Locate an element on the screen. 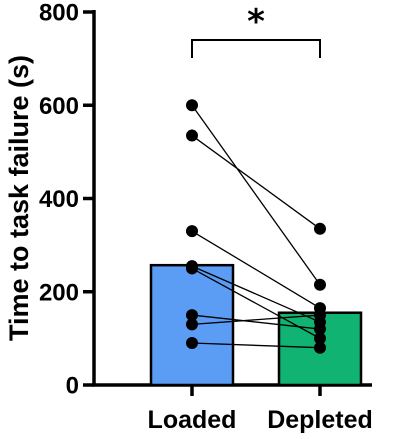 The height and width of the screenshot is (439, 408). significance-star: * is located at coordinates (256, 22).